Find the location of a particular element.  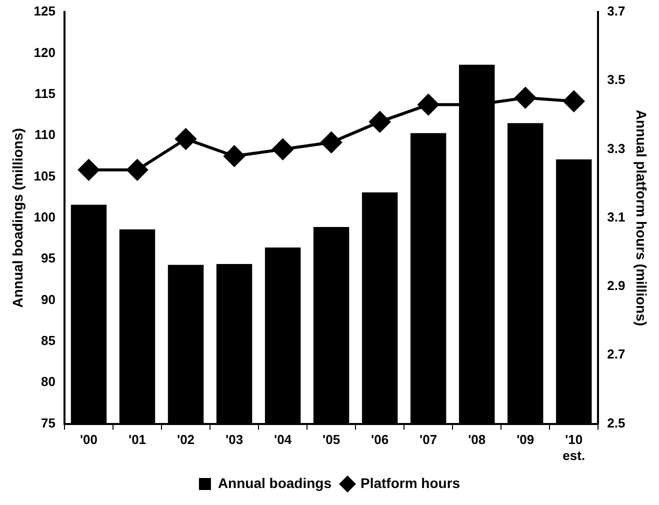

y-tick-label: 115 is located at coordinates (45, 93).